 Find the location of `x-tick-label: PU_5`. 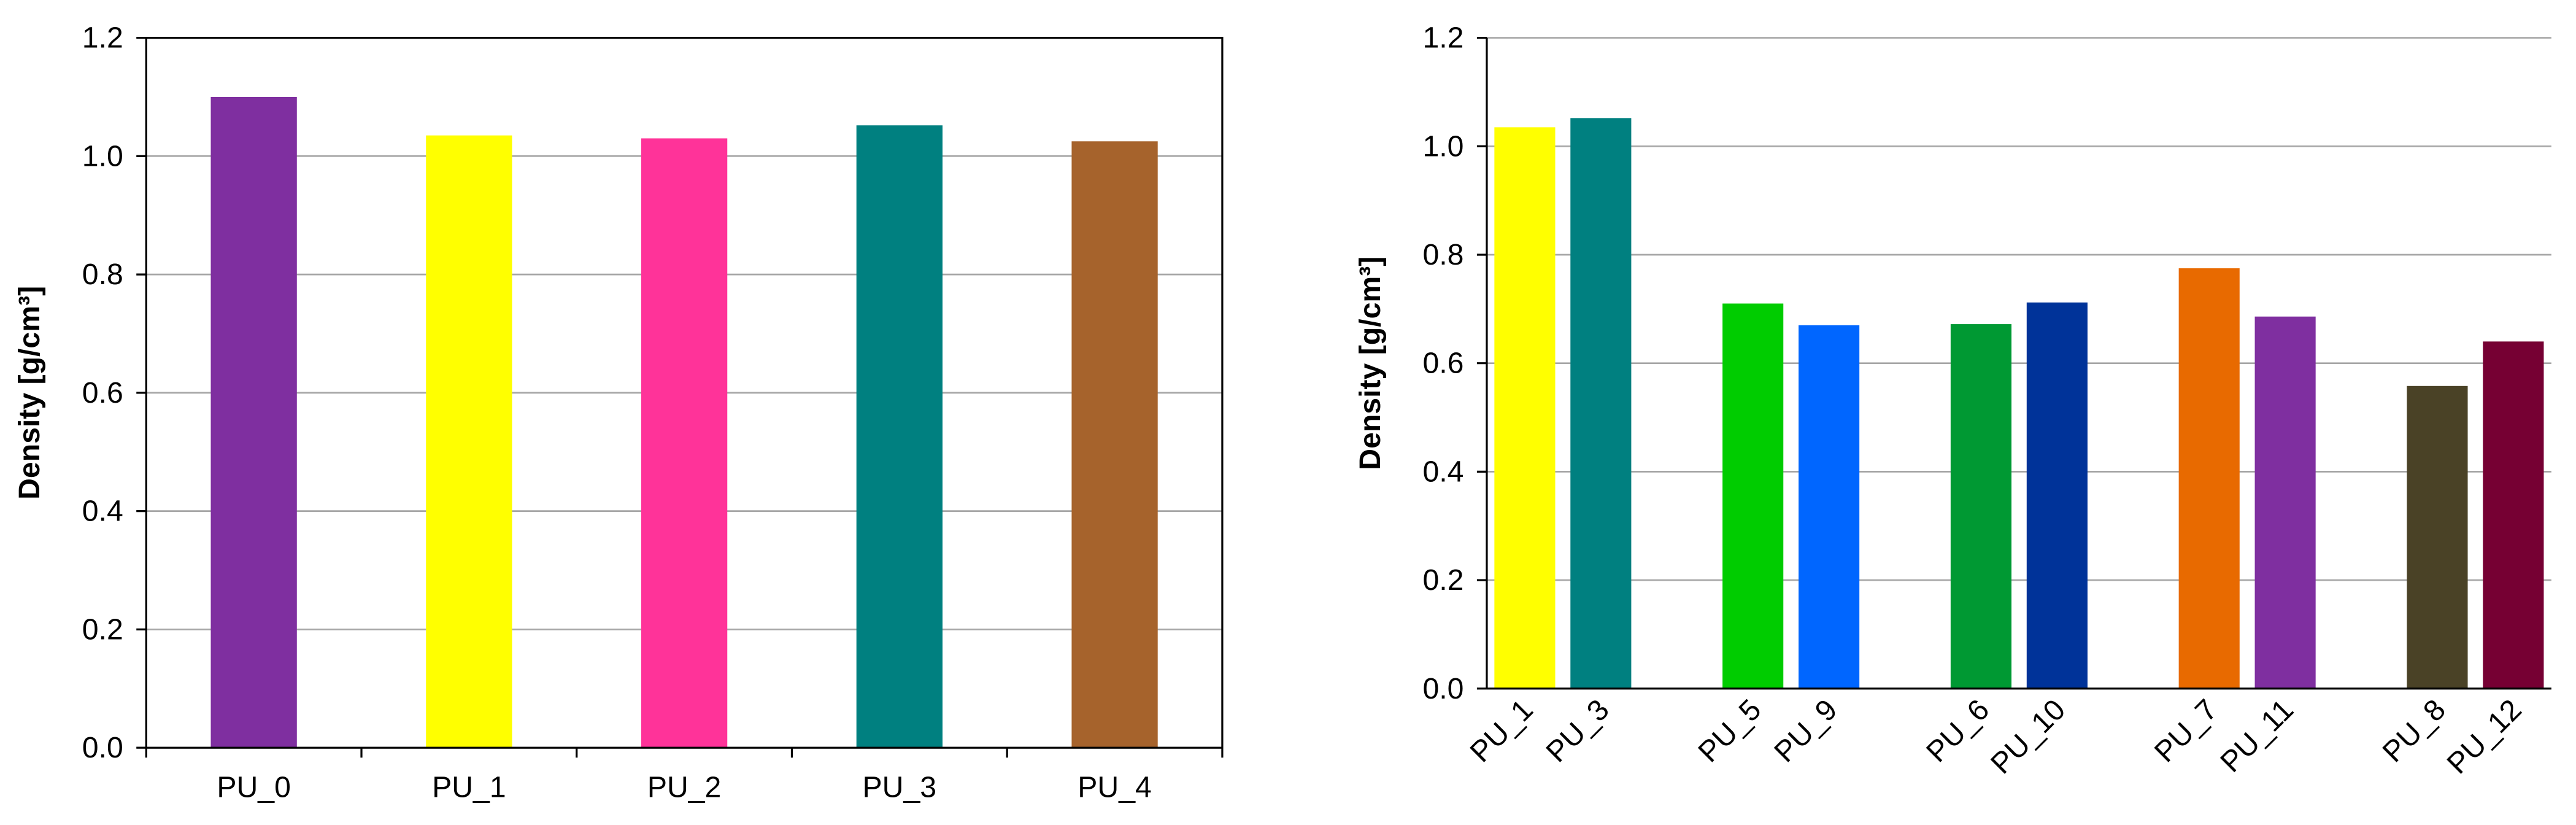

x-tick-label: PU_5 is located at coordinates (1729, 731).